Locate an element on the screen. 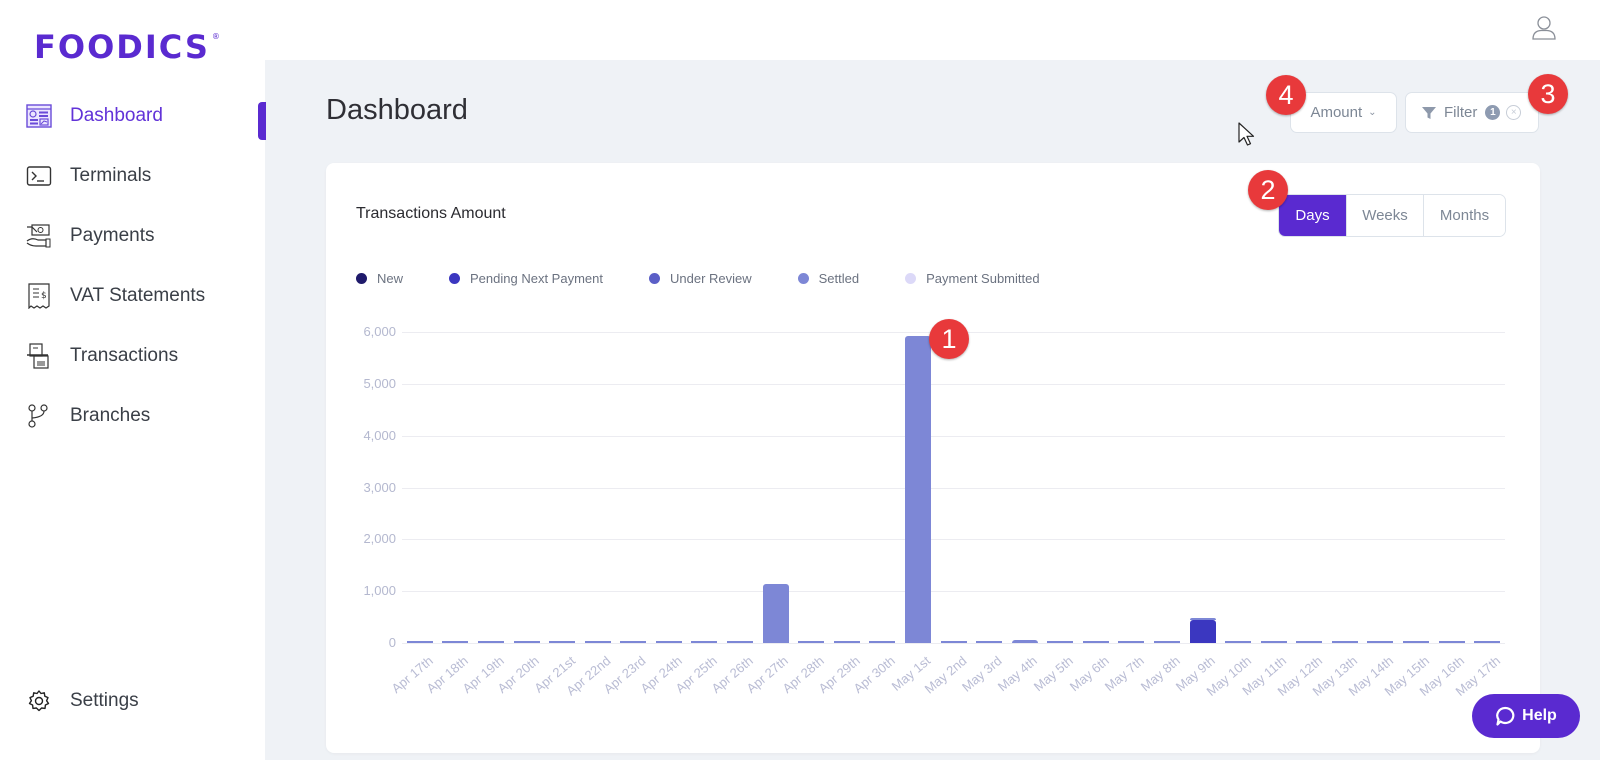  tab-weeks: Weeks is located at coordinates (1384, 215).